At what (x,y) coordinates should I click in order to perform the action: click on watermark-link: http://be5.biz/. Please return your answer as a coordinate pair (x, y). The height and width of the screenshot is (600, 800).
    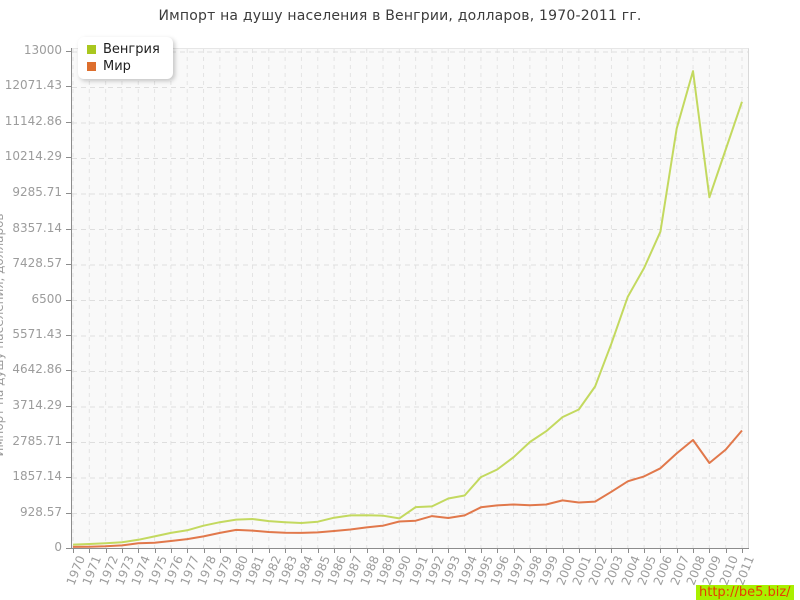
    Looking at the image, I should click on (745, 592).